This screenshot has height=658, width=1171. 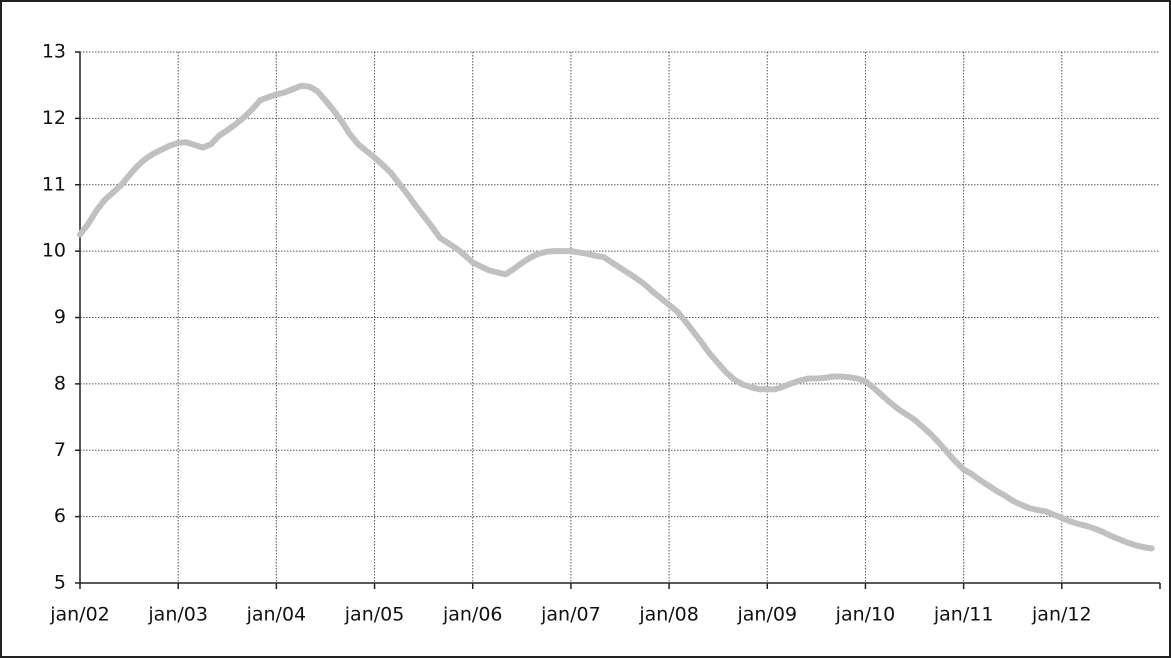 I want to click on y-tick-label: 9, so click(x=60, y=317).